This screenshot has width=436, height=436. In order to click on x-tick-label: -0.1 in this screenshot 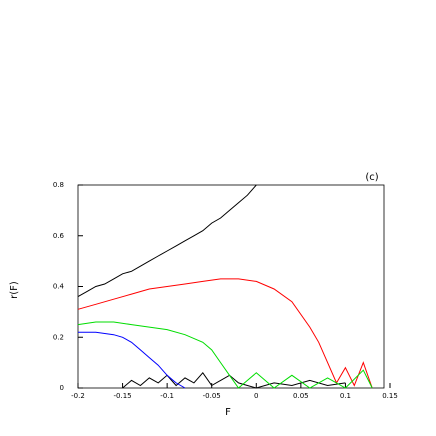, I will do `click(167, 396)`.